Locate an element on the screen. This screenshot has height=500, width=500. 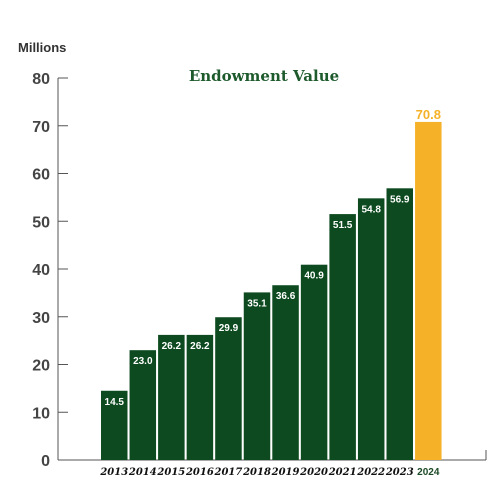
data-label-2019: 36.6 is located at coordinates (286, 296).